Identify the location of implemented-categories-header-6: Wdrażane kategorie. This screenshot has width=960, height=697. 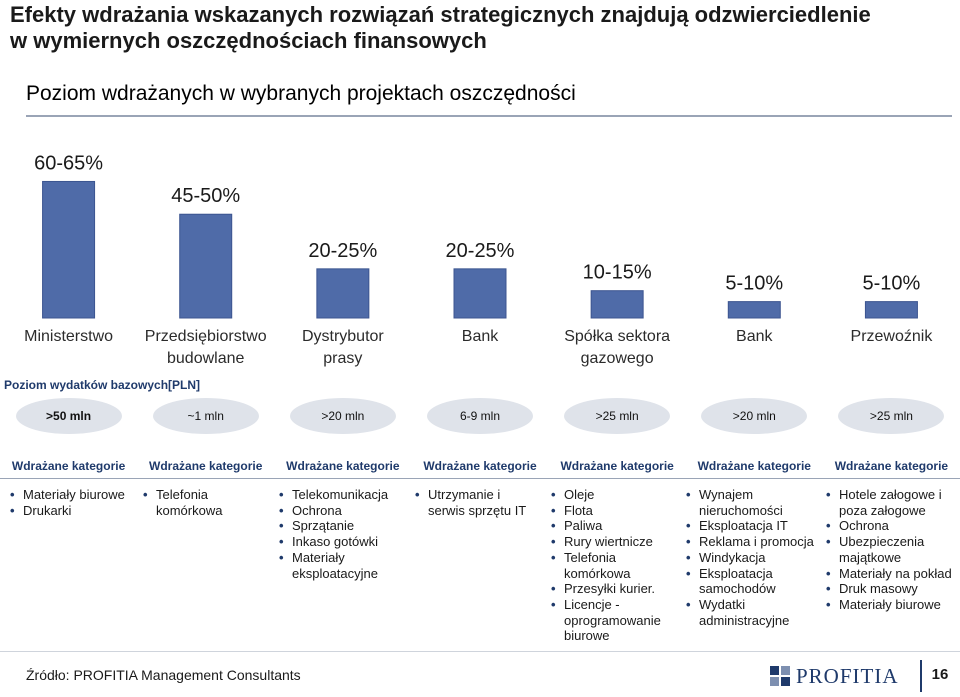
(754, 466).